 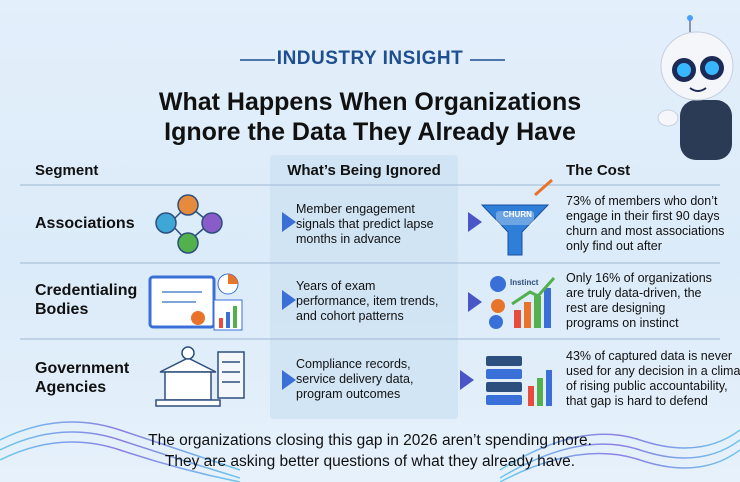 I want to click on title: Ignore the Data They Already Have, so click(x=370, y=132).